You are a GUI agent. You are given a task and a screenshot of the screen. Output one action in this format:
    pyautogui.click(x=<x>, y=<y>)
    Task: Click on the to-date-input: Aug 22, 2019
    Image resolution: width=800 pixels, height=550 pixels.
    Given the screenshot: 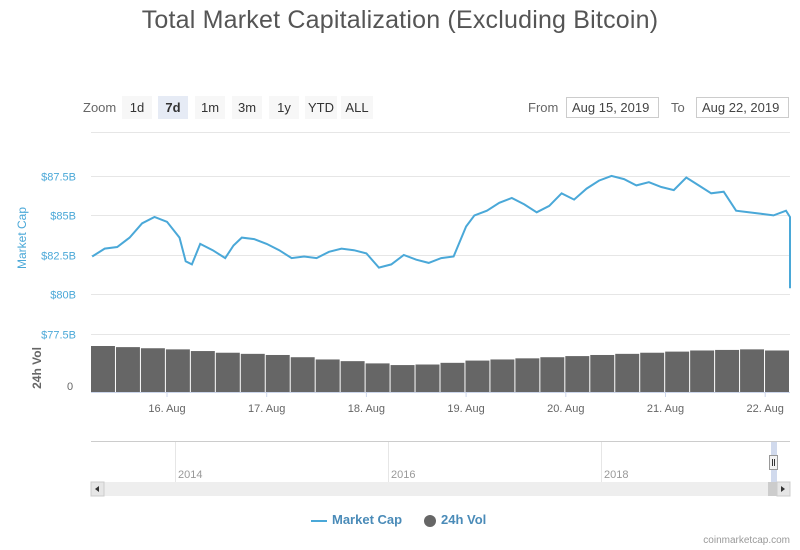 What is the action you would take?
    pyautogui.click(x=742, y=107)
    